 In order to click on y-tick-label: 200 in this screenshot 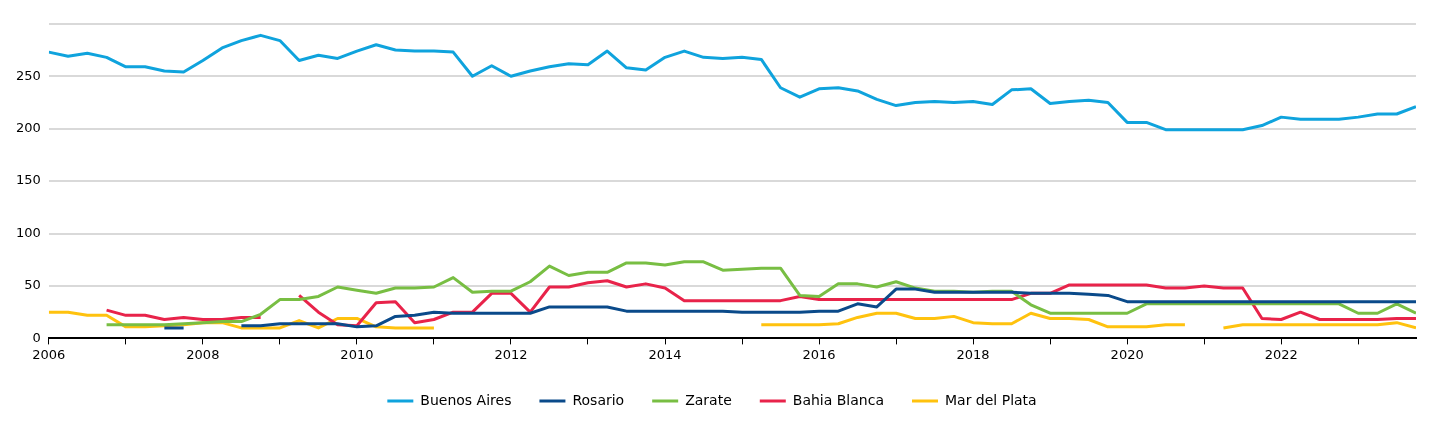, I will do `click(28, 128)`.